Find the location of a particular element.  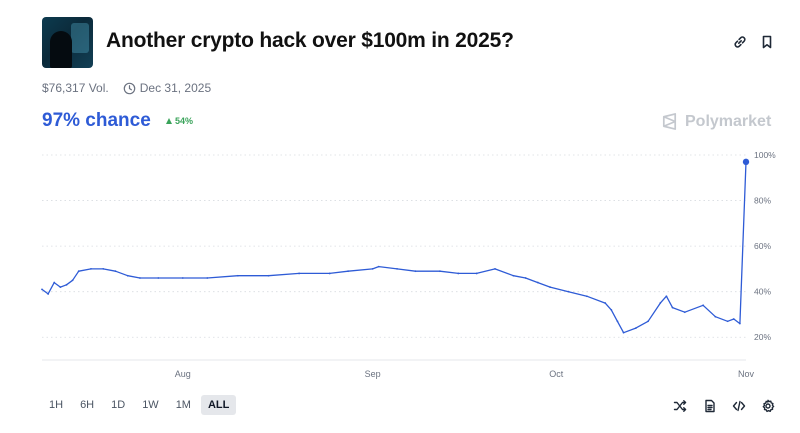

chance-value: 97% chance is located at coordinates (96, 120).